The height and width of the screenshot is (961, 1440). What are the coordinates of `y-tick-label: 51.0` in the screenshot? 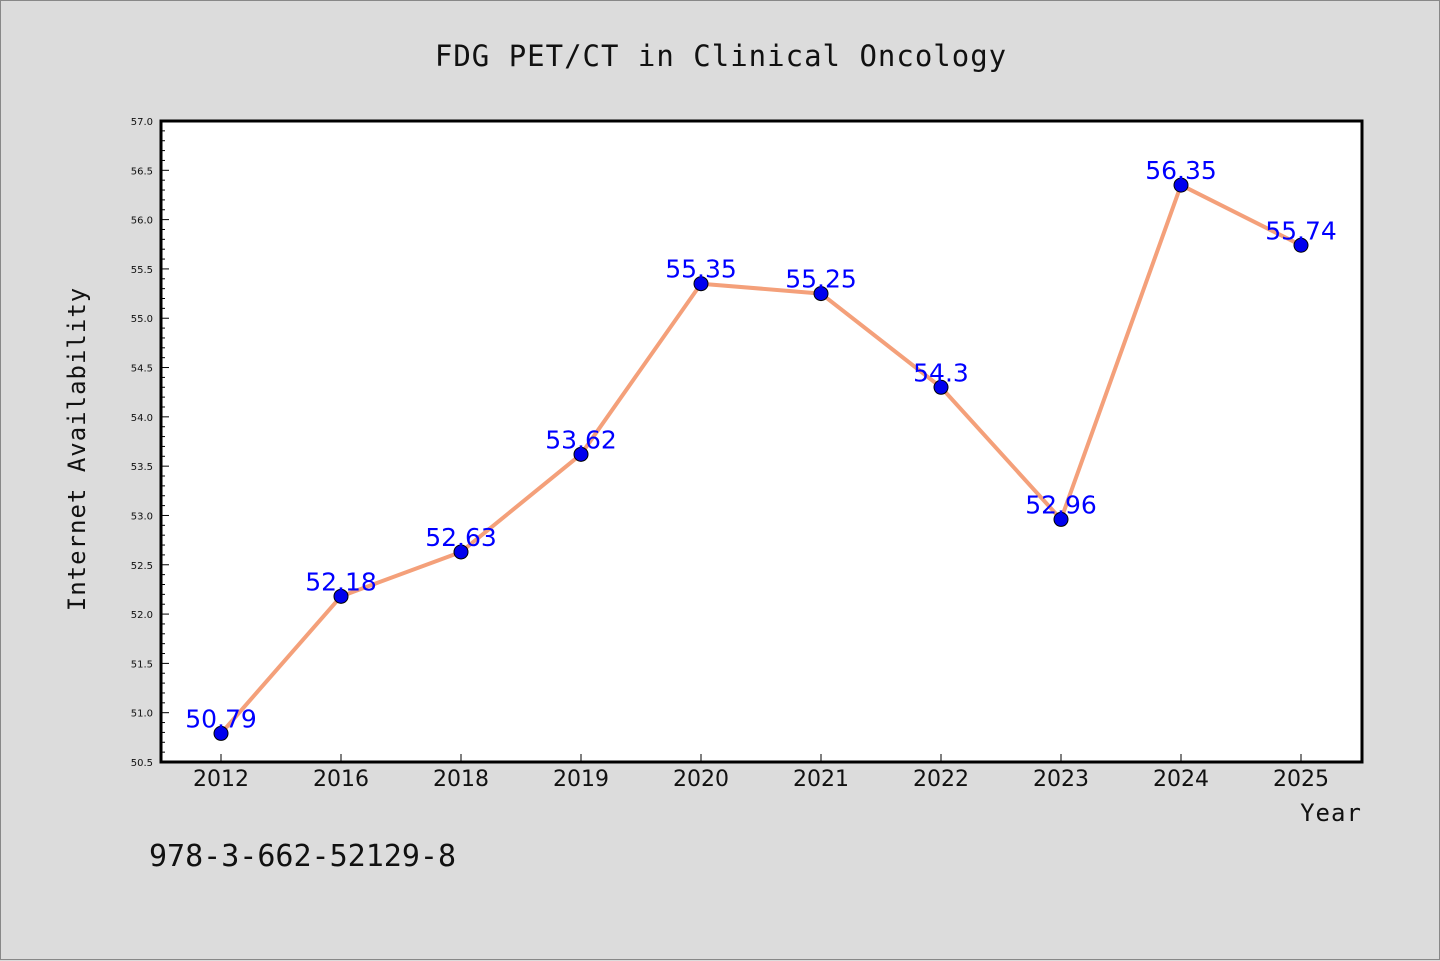 It's located at (142, 714).